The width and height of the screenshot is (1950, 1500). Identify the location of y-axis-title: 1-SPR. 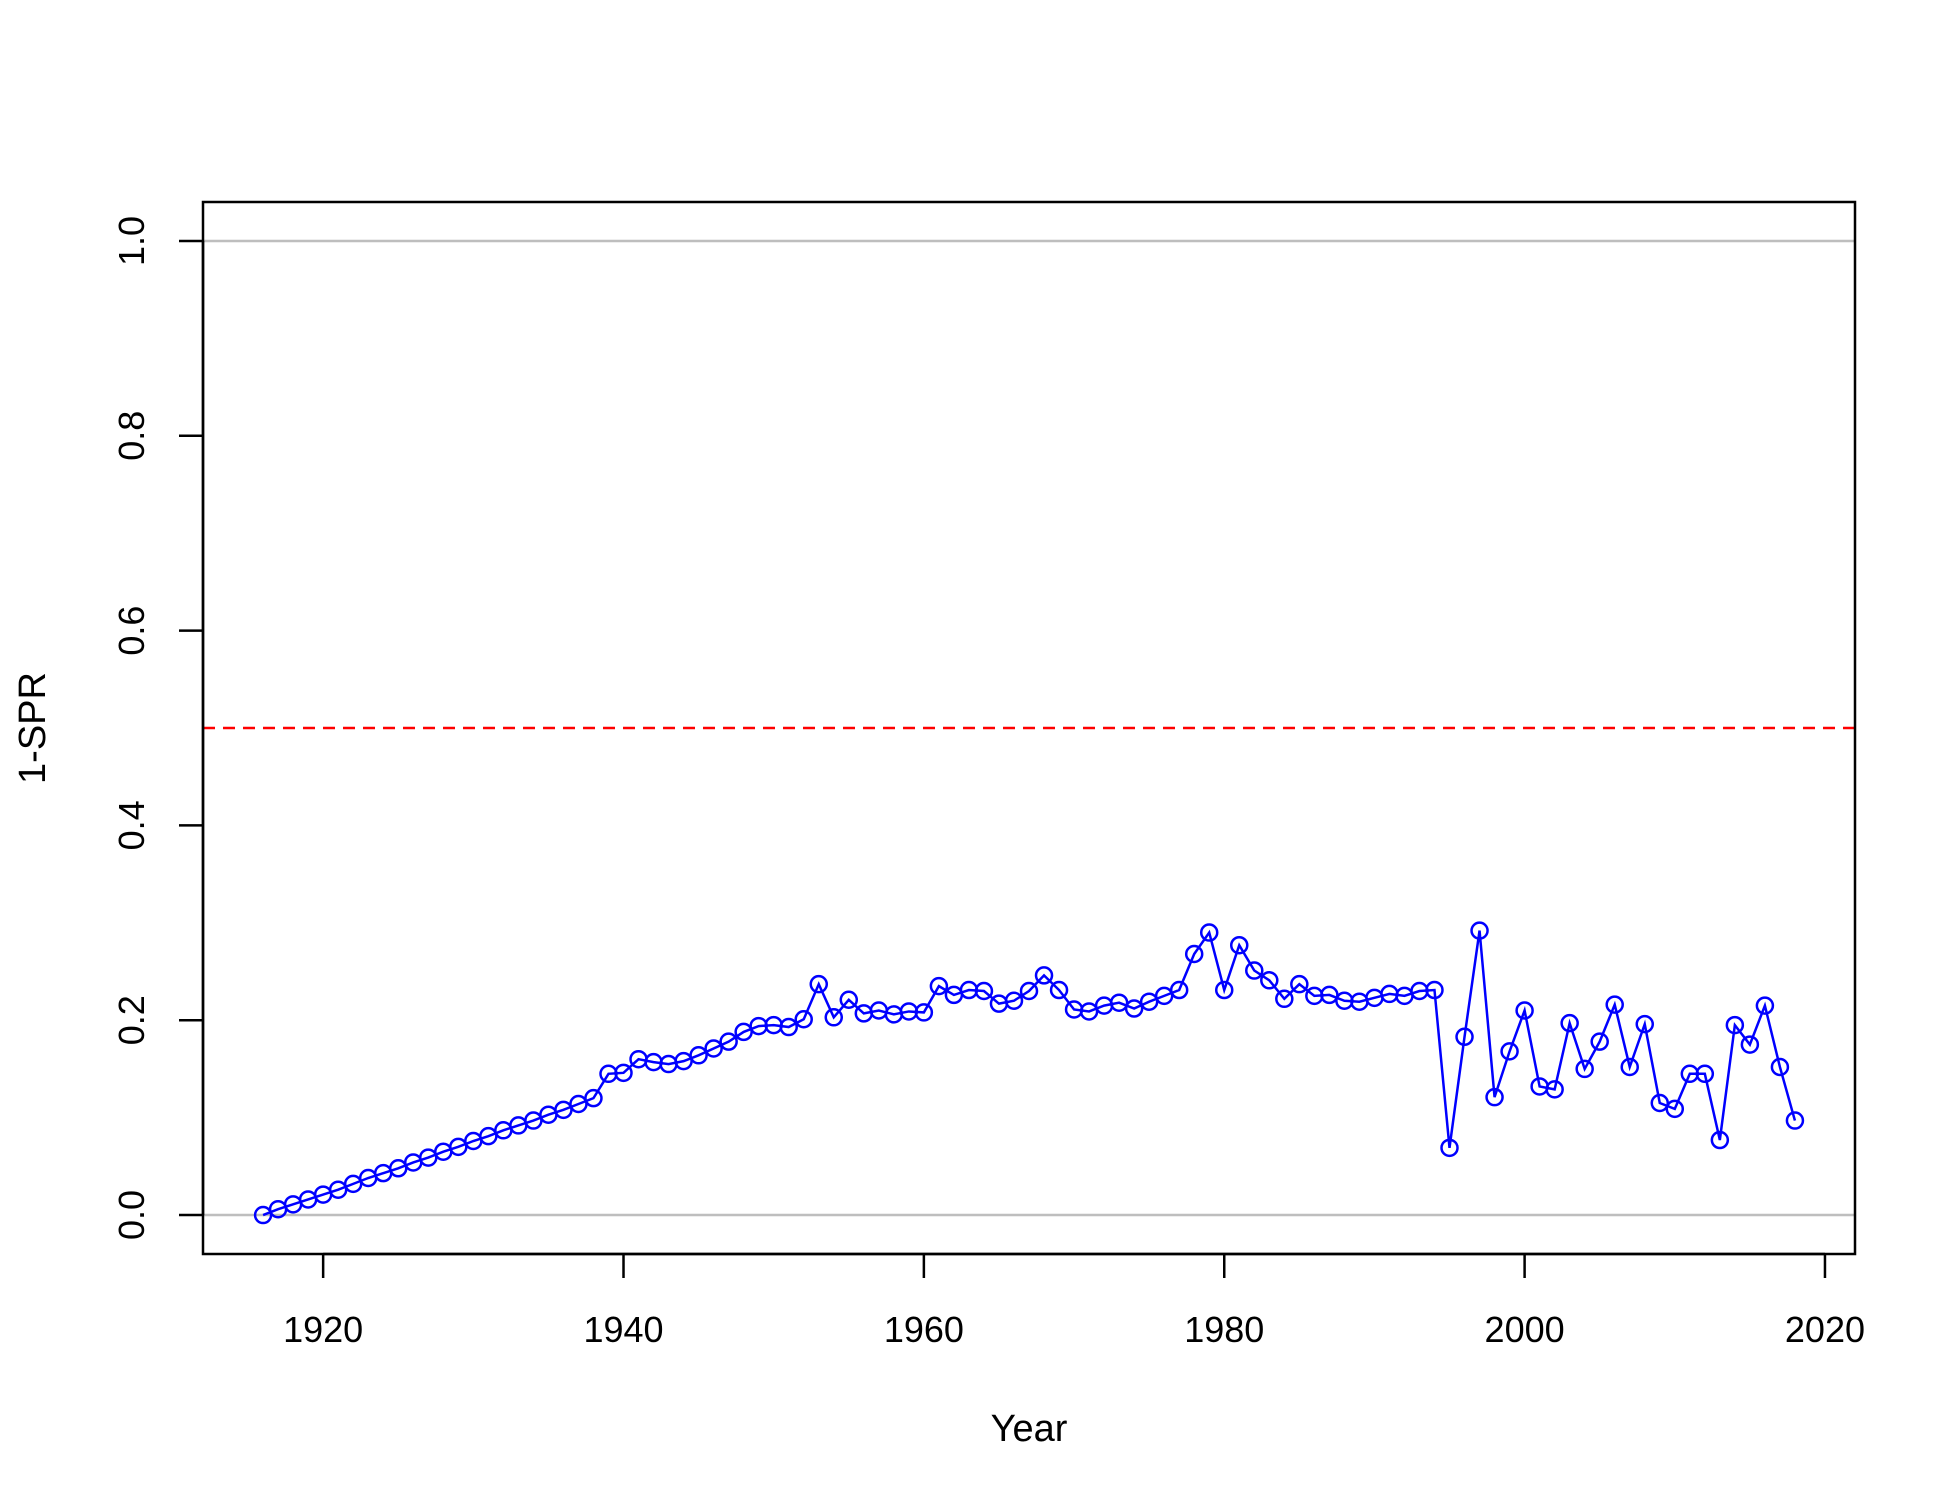
(33, 728).